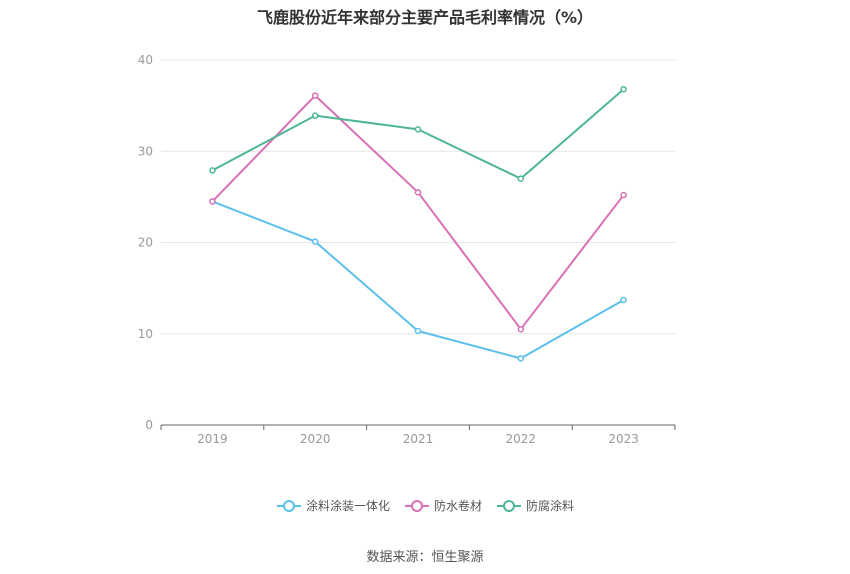  I want to click on legend: 涂料涂装一体化 防水卷材 防腐涂料, so click(425, 505).